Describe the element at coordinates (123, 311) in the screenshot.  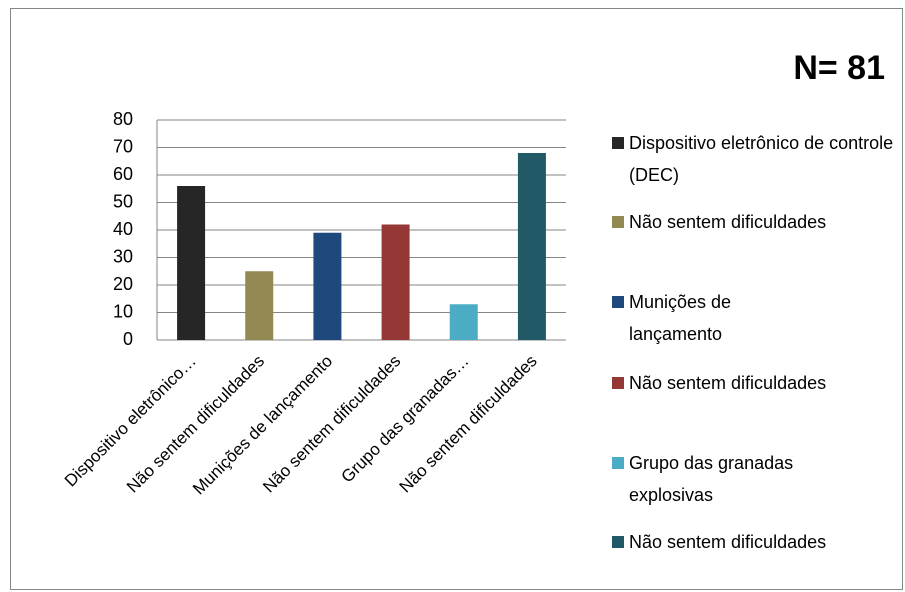
I see `y-tick-label: 10` at that location.